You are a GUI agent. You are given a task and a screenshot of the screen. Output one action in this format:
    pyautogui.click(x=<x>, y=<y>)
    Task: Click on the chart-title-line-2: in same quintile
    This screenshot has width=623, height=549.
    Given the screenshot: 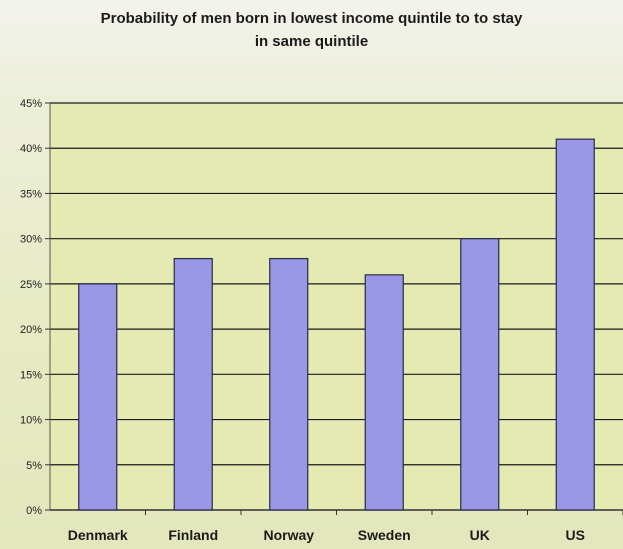 What is the action you would take?
    pyautogui.click(x=311, y=41)
    